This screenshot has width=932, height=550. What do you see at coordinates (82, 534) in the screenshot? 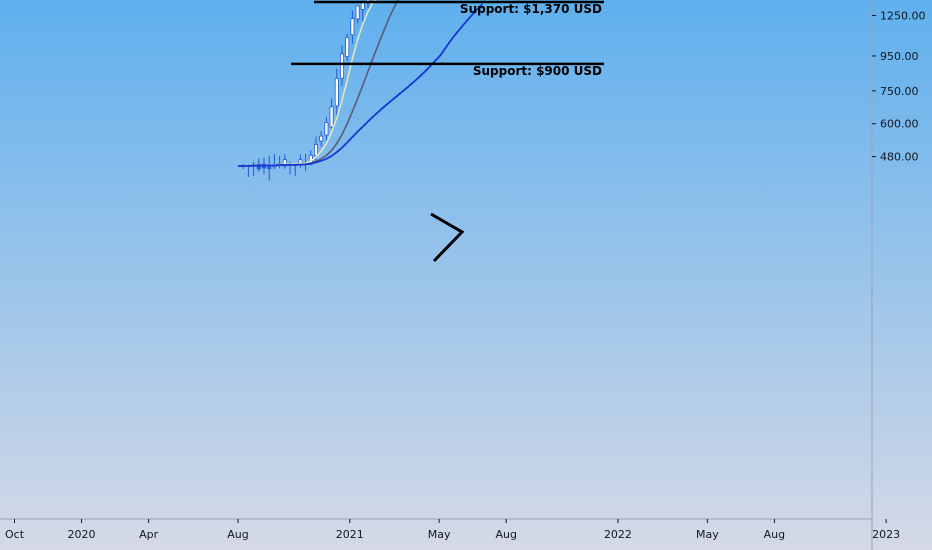
I see `x-tick-label: 2020` at bounding box center [82, 534].